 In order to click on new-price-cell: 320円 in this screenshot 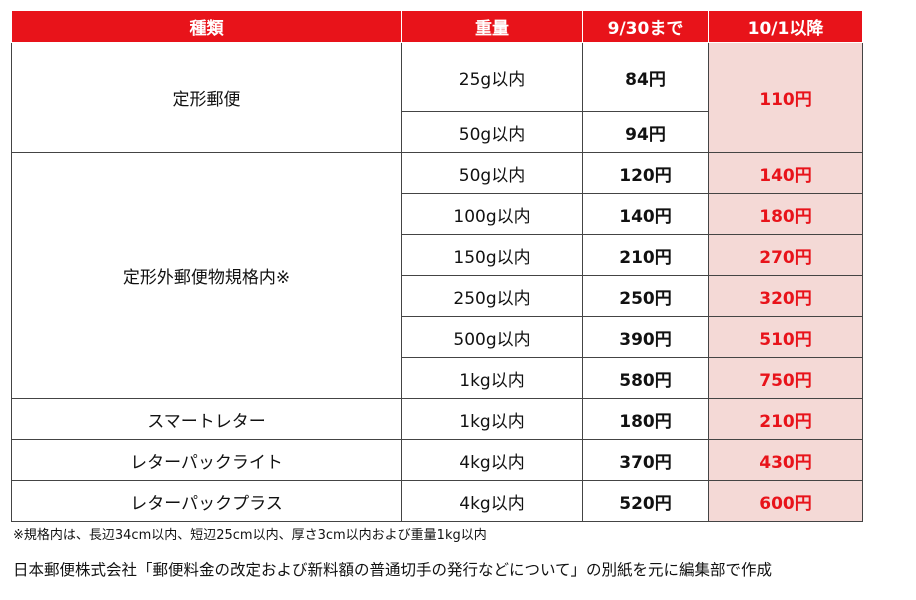, I will do `click(785, 296)`.